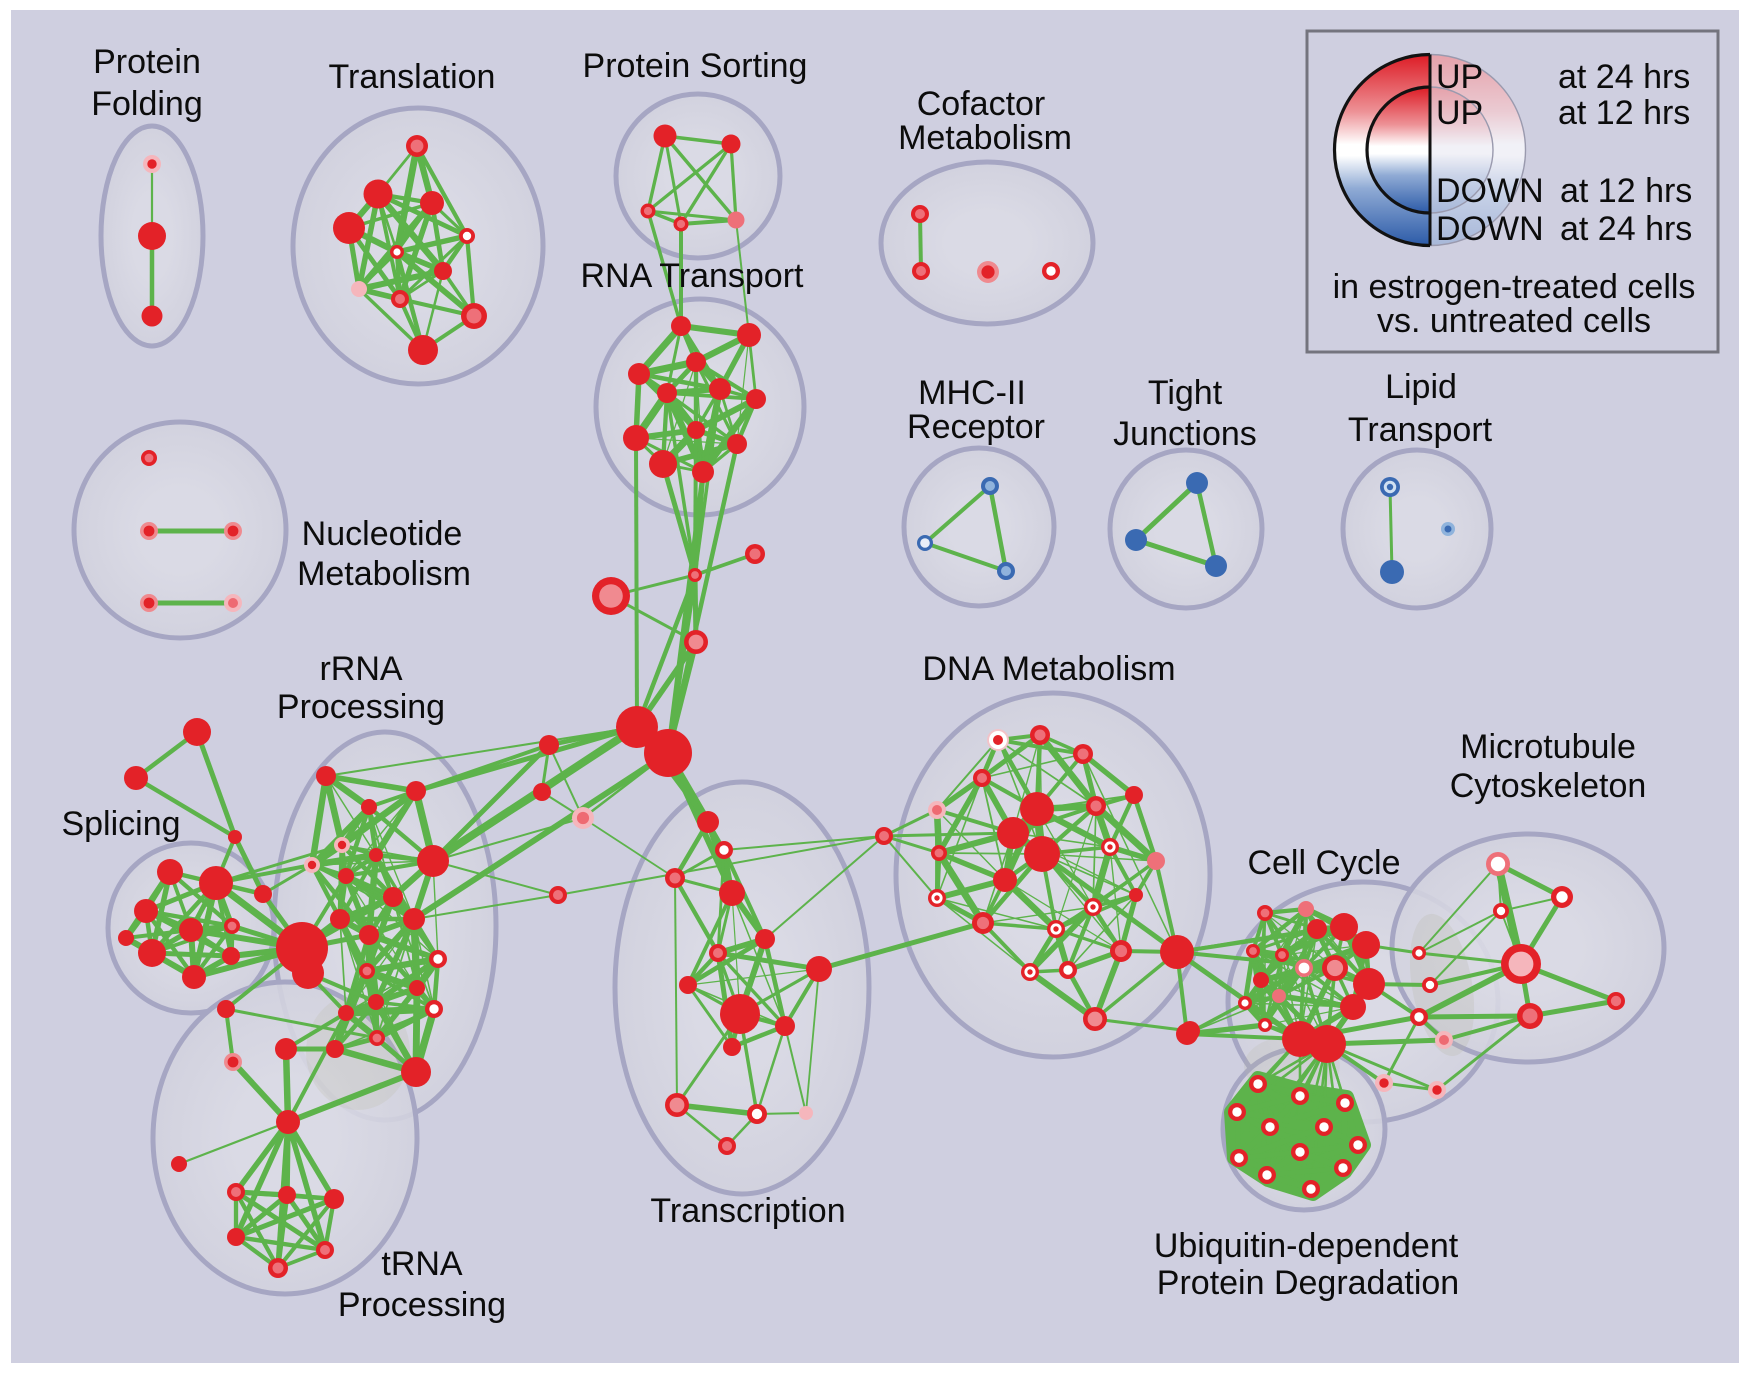 This screenshot has height=1381, width=1750. Describe the element at coordinates (1323, 863) in the screenshot. I see `svg-text: Cell Cycle` at that location.